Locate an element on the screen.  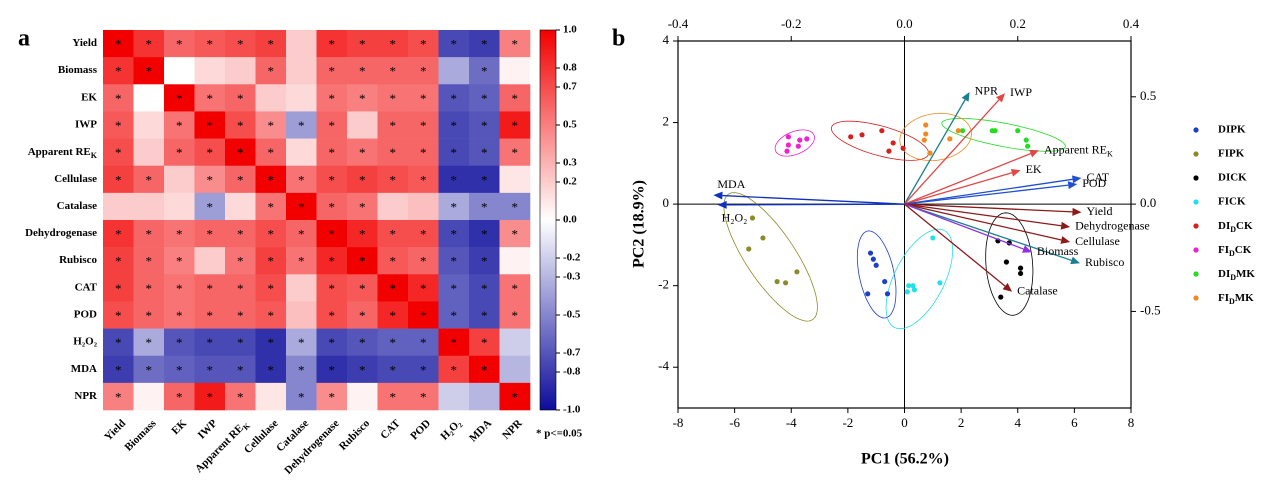
loading-label: IWP is located at coordinates (1021, 92).